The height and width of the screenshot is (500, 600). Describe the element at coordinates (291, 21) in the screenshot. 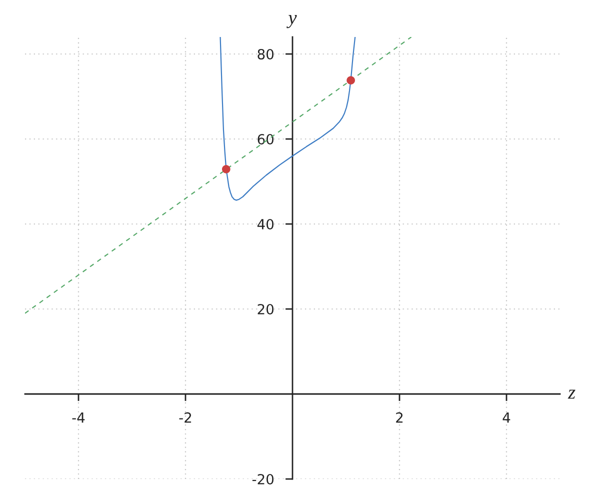

I see `y-axis-title: y` at that location.